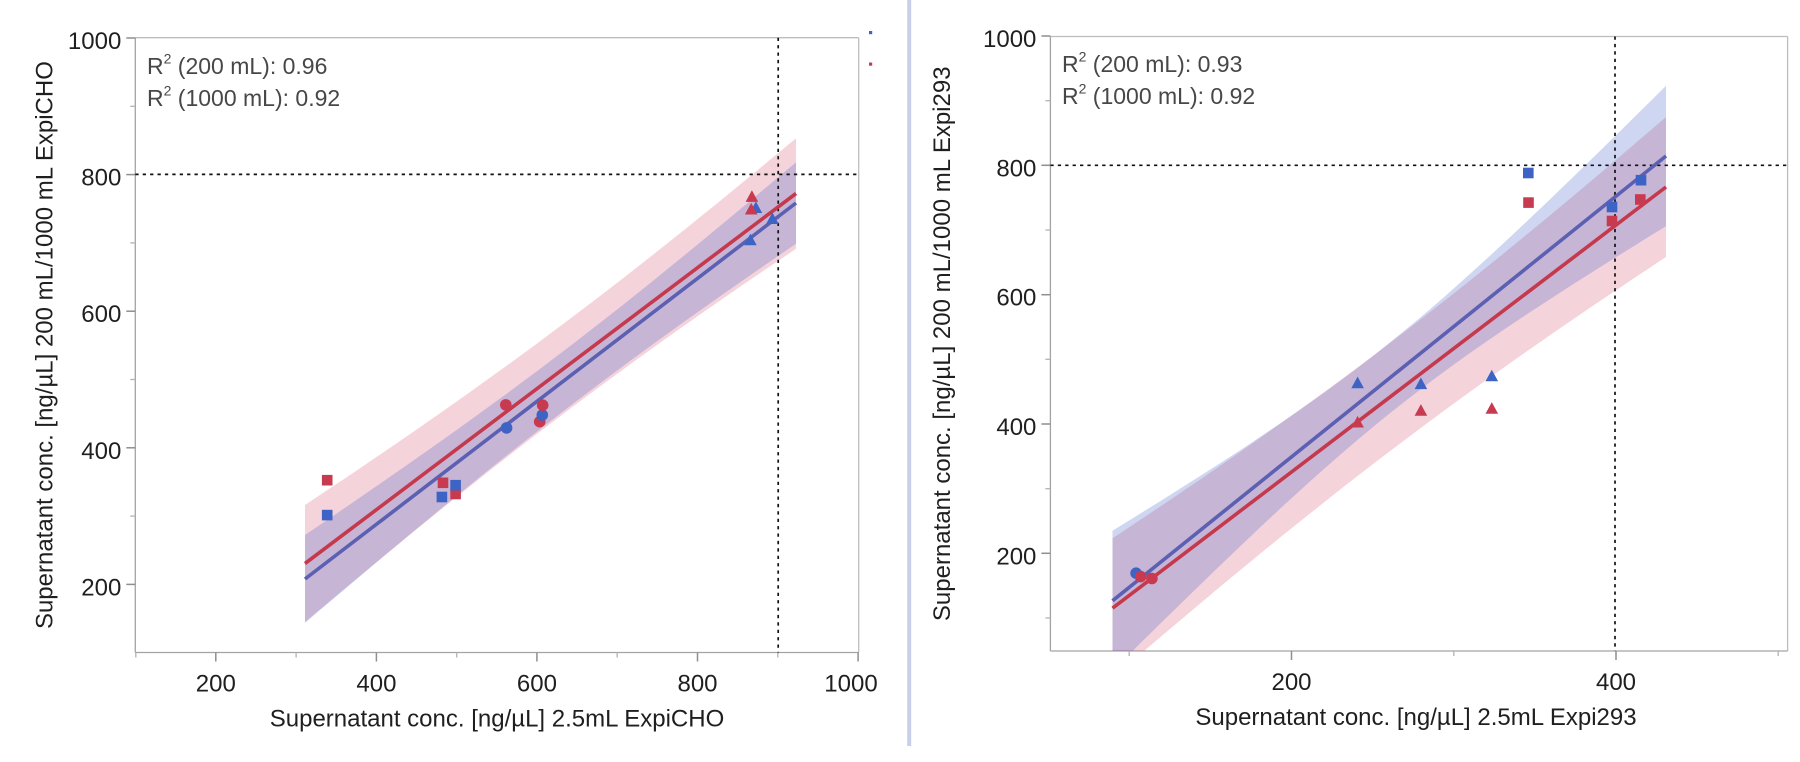 The image size is (1800, 762). I want to click on svg-text: R2 (200 mL): 0.96, so click(237, 65).